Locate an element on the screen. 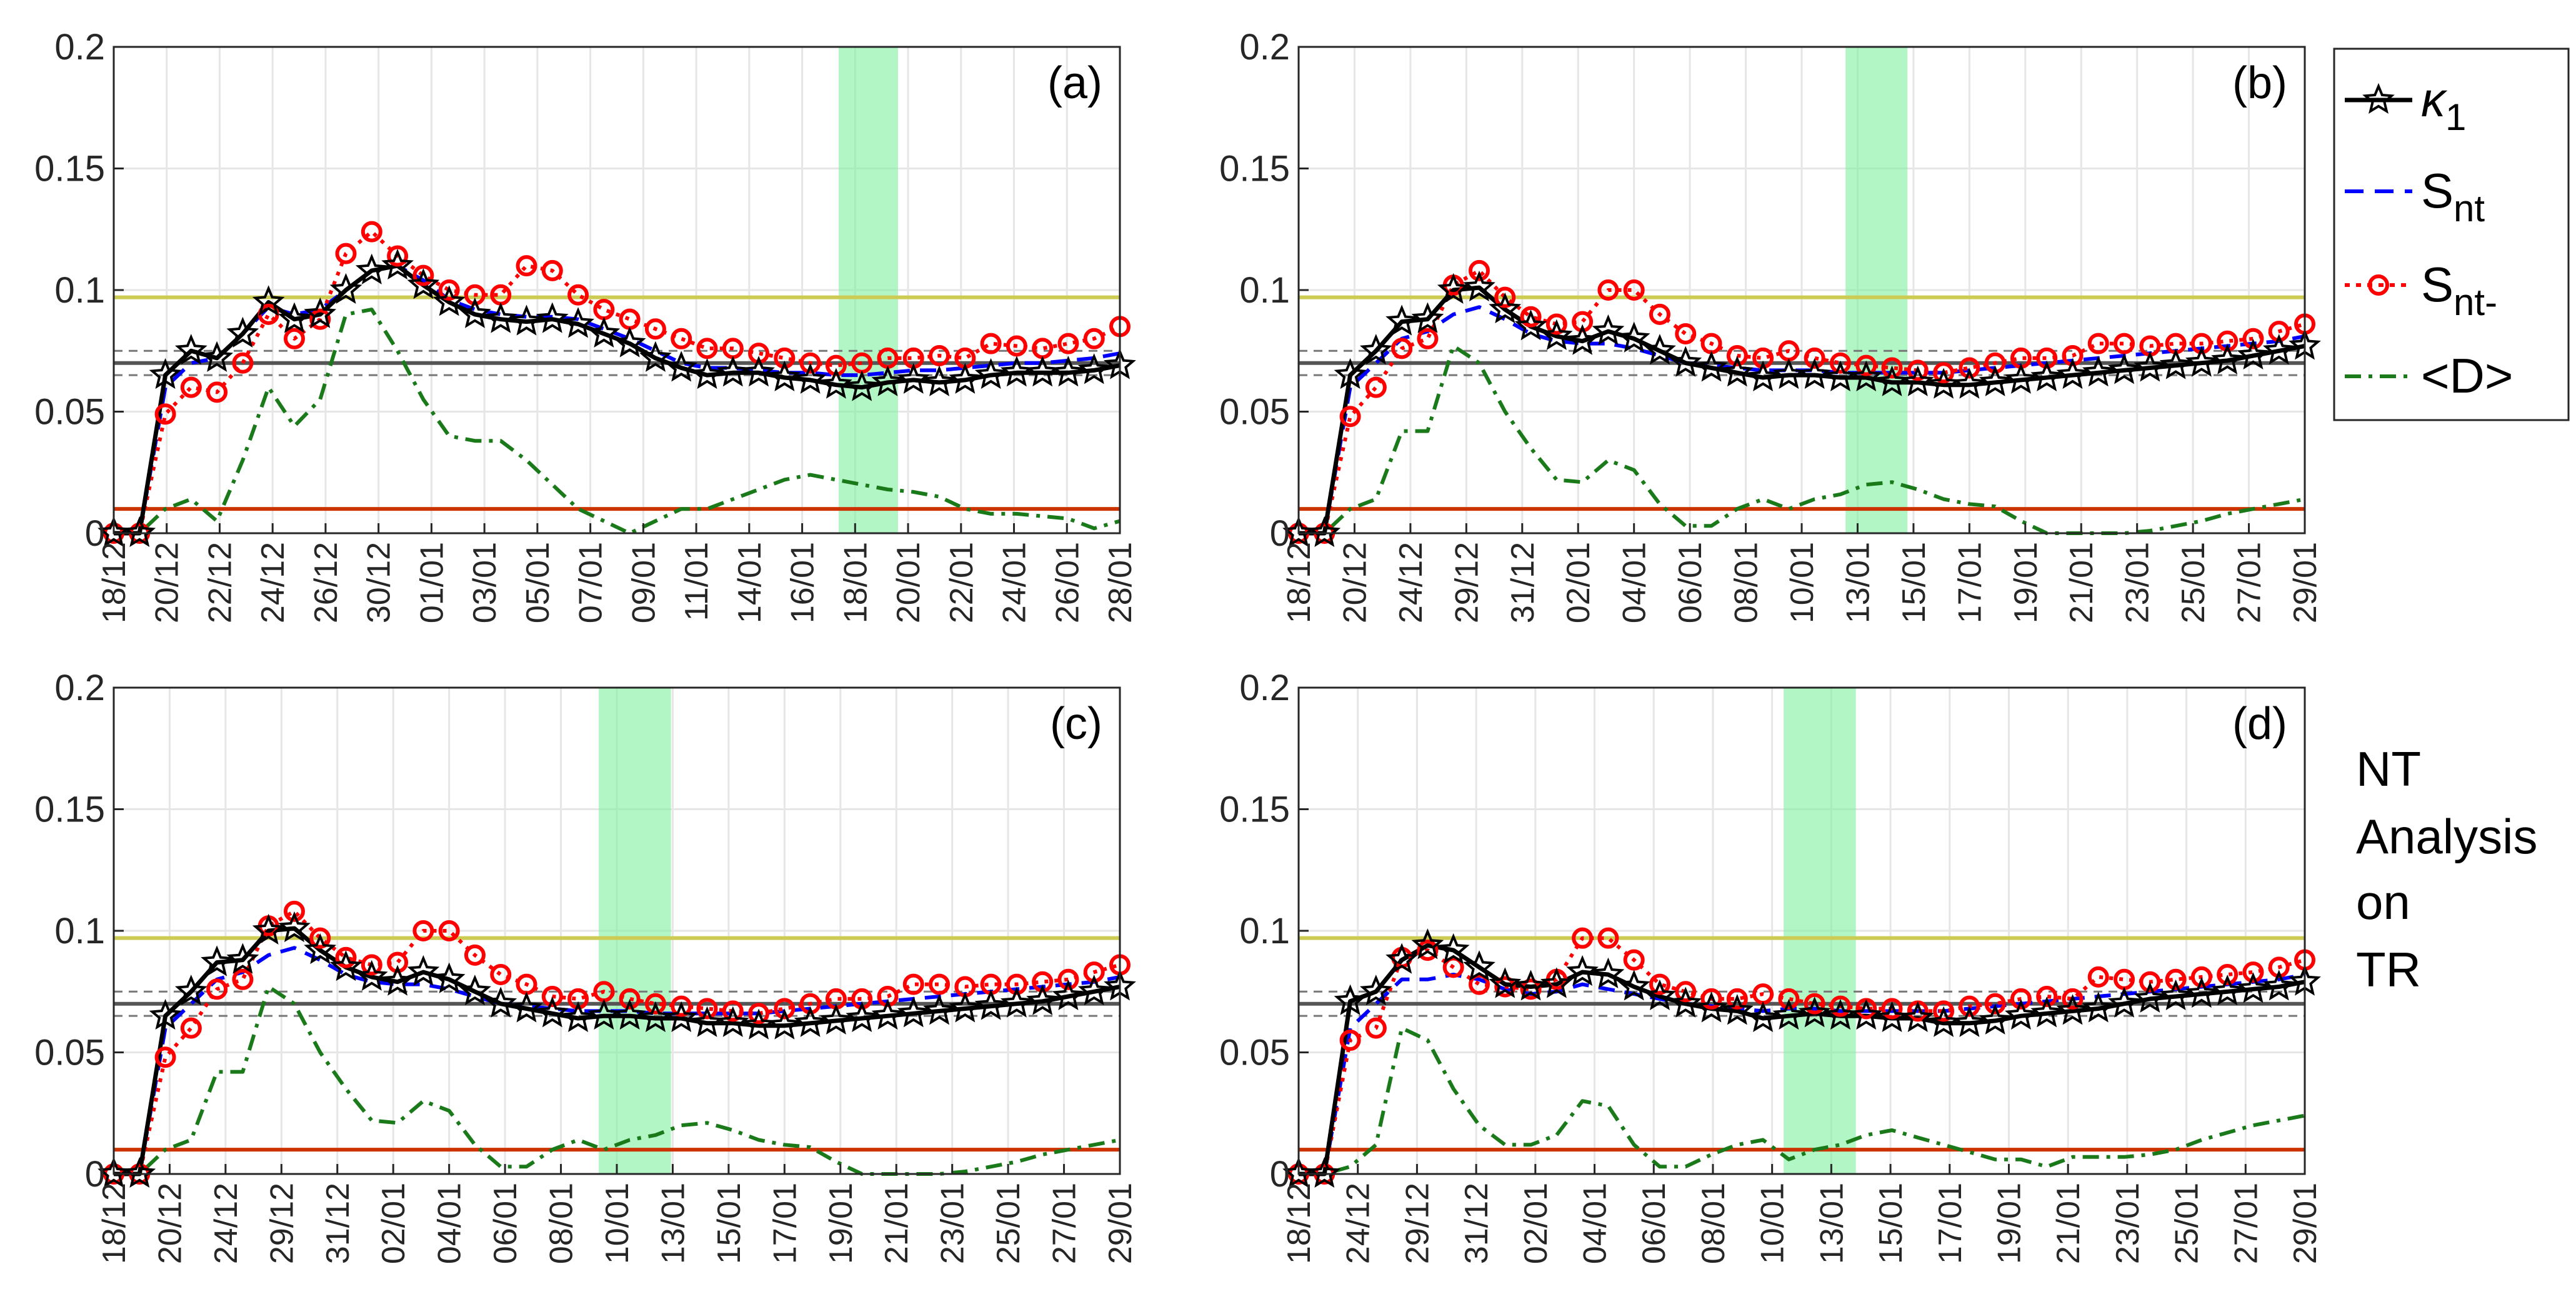 This screenshot has width=2576, height=1309. legend-label: κ1 is located at coordinates (2443, 105).